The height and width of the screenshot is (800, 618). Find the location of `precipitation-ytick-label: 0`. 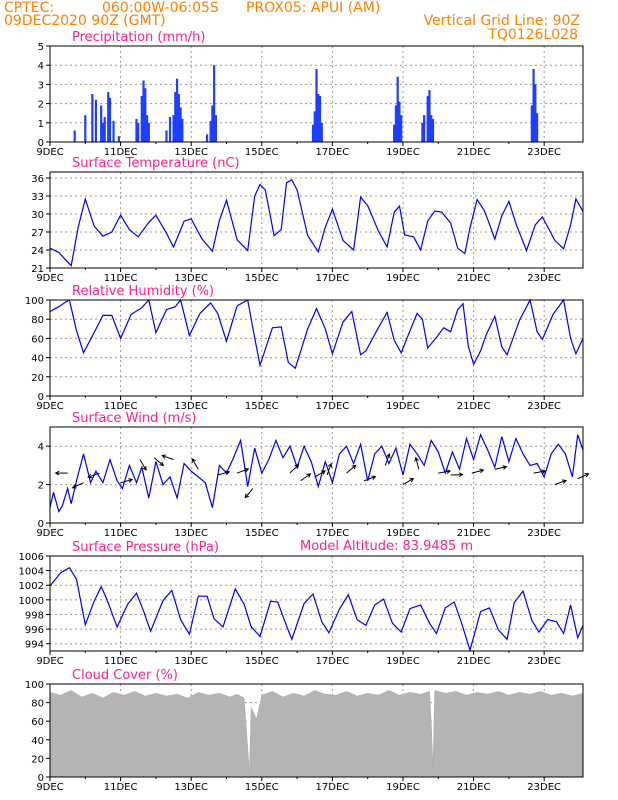

precipitation-ytick-label: 0 is located at coordinates (41, 143).